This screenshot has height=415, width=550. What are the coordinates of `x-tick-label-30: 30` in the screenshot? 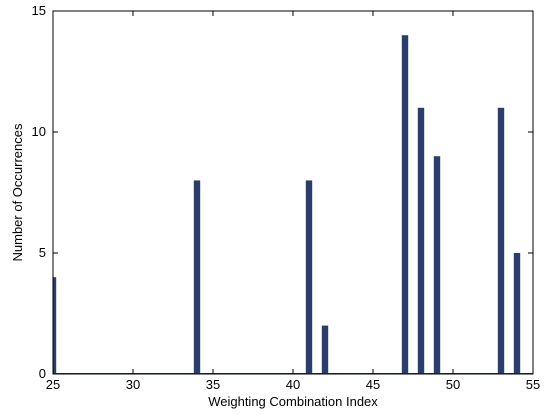 It's located at (133, 384).